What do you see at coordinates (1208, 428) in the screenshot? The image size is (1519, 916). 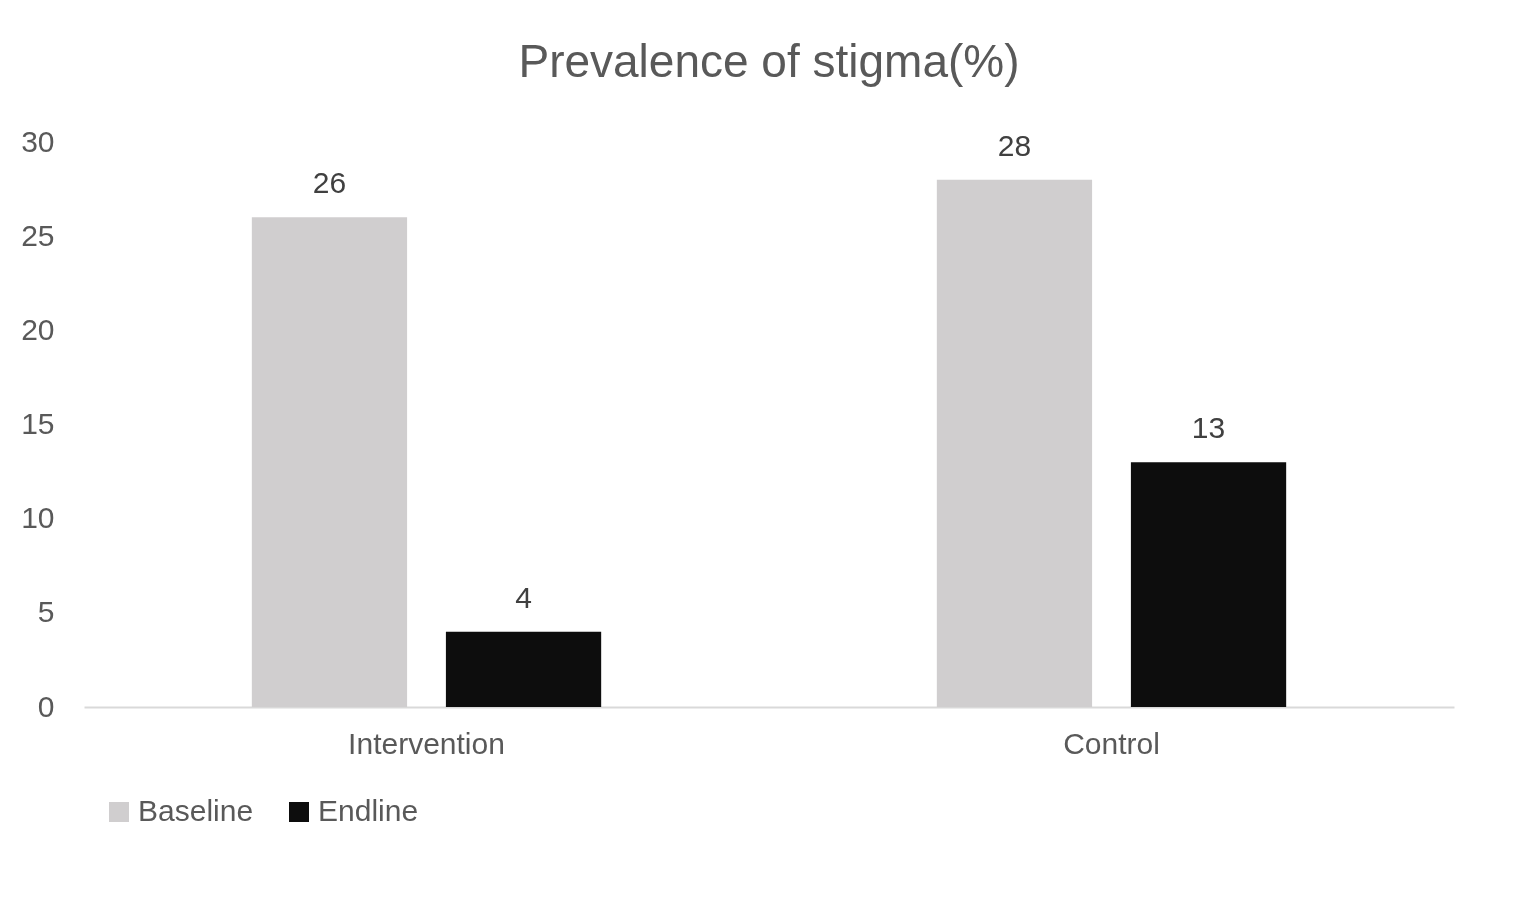 I see `data-label: 13` at bounding box center [1208, 428].